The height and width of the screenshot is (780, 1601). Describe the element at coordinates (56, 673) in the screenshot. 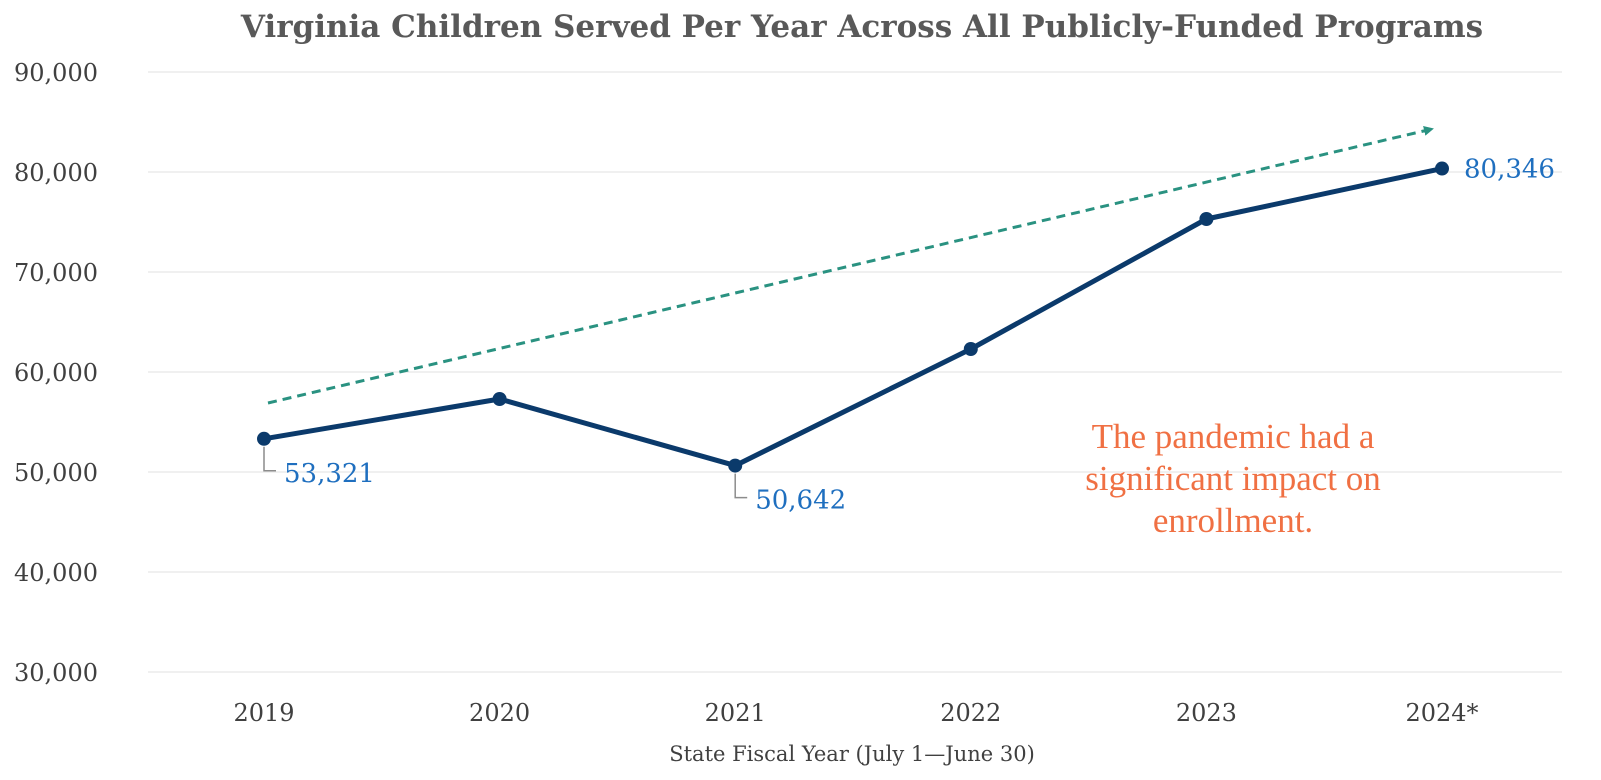

I see `y-tick-label: 30,000` at that location.